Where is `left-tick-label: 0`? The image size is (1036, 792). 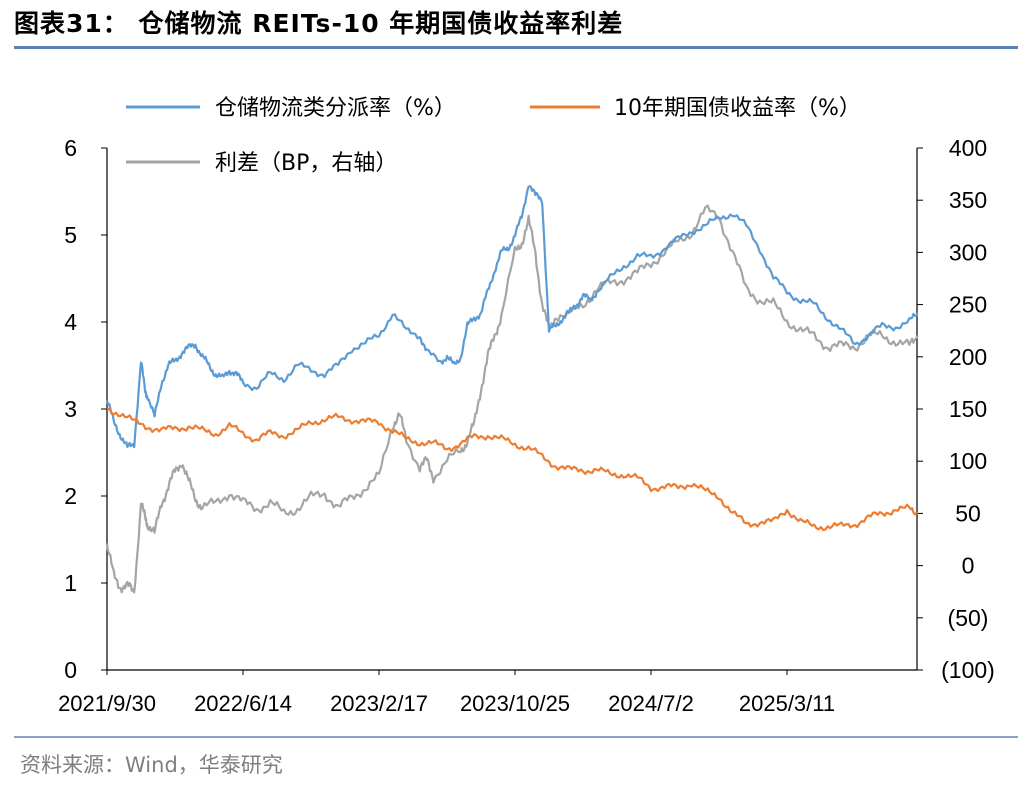
left-tick-label: 0 is located at coordinates (70, 670).